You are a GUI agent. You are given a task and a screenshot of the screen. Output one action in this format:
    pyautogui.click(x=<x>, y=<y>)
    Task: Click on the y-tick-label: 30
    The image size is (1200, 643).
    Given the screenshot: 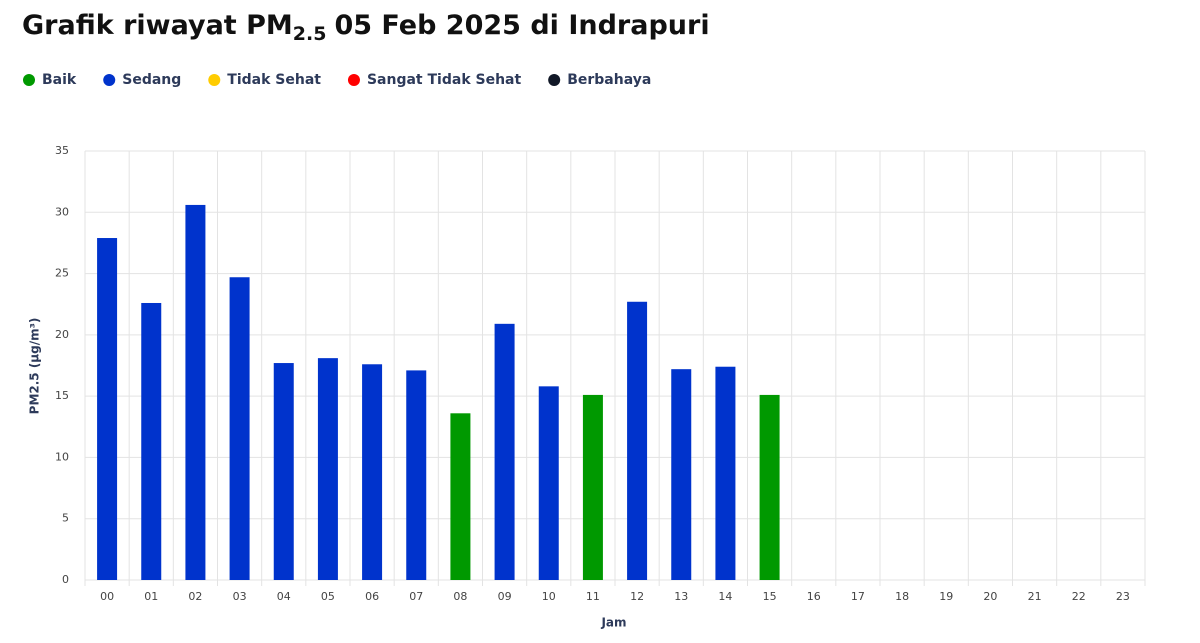 What is the action you would take?
    pyautogui.click(x=62, y=211)
    